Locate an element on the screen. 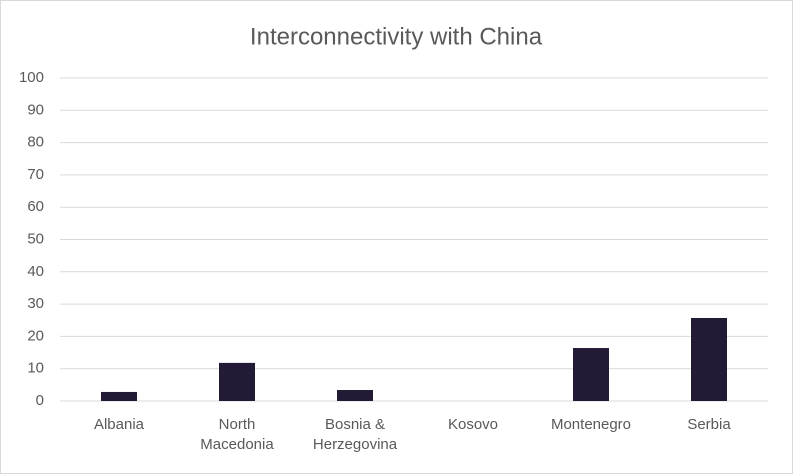 The image size is (793, 474). y-tick-label: 40 is located at coordinates (35, 271).